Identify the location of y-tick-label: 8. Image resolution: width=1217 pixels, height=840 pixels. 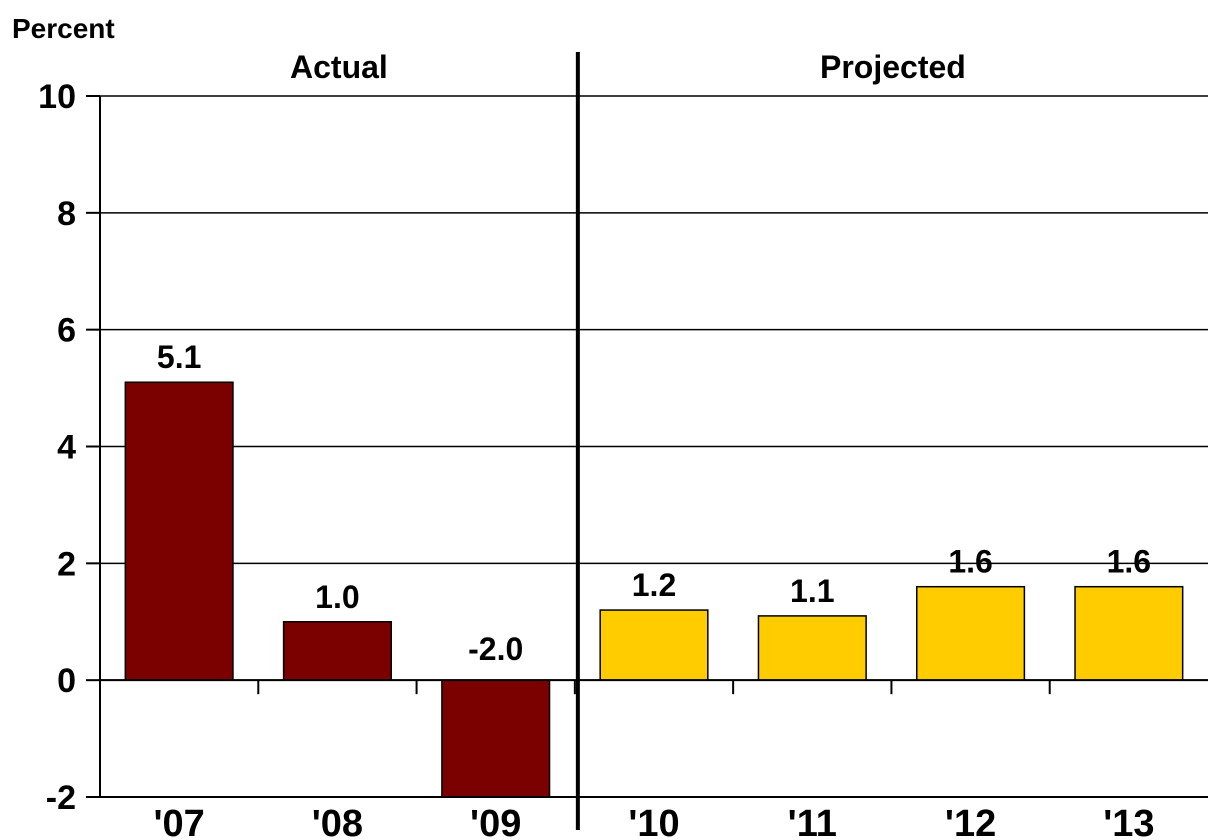
(66, 214).